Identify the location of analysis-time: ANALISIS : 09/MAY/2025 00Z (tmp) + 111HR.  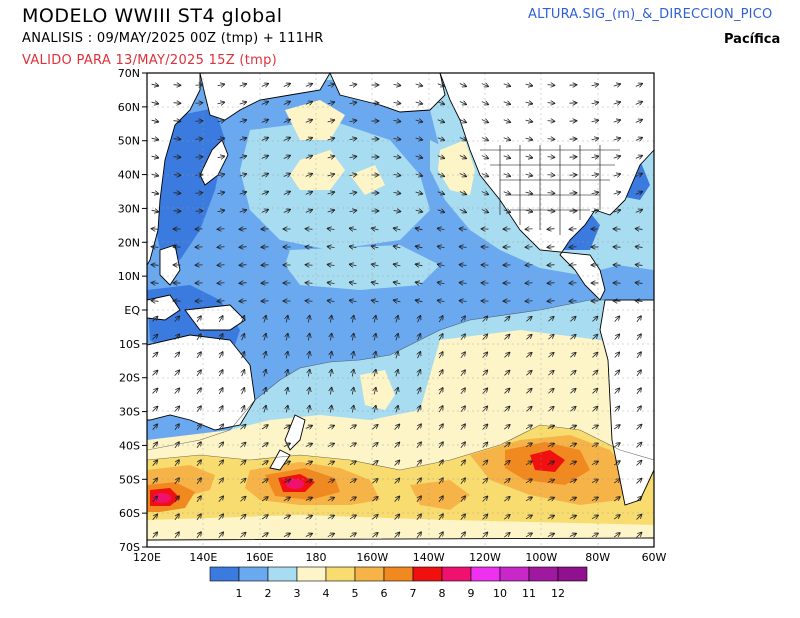
(173, 38).